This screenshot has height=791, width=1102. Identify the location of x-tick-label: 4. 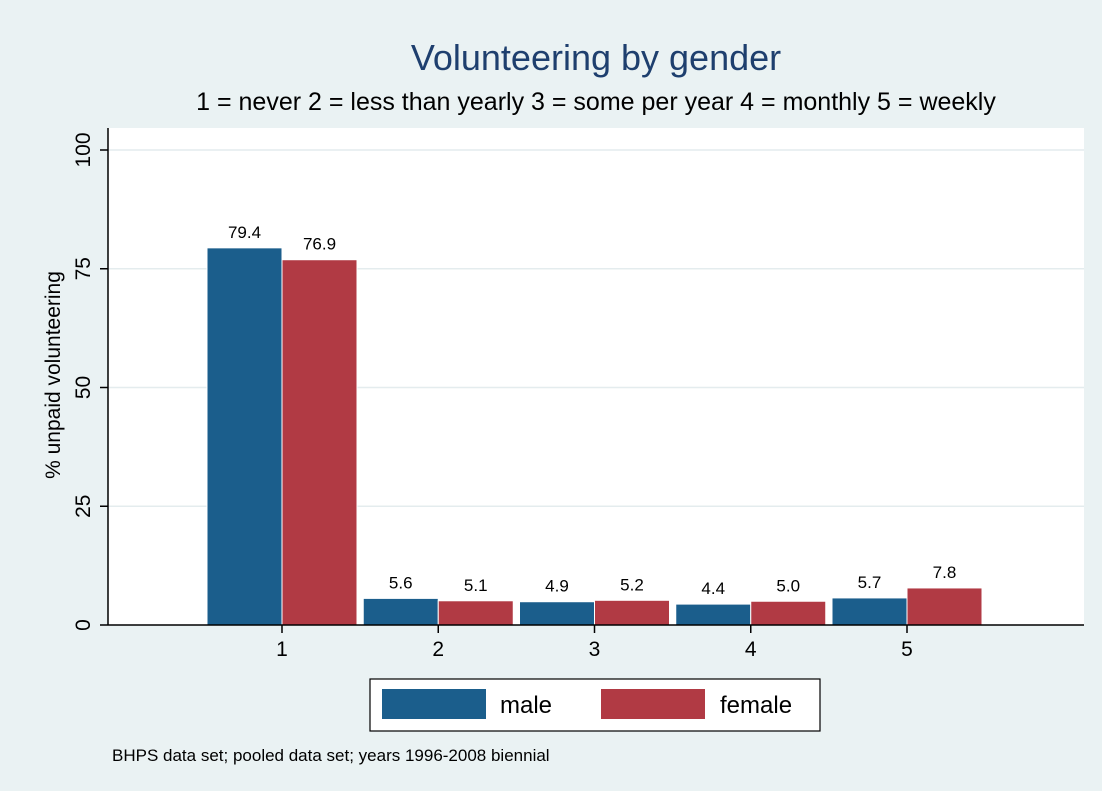
(751, 649).